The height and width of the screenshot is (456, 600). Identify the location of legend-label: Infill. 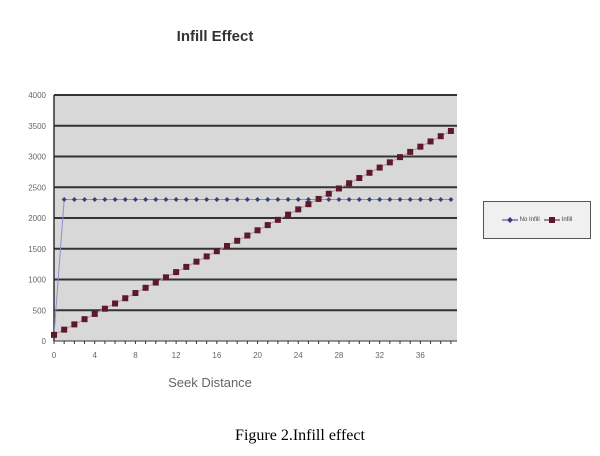
(567, 220).